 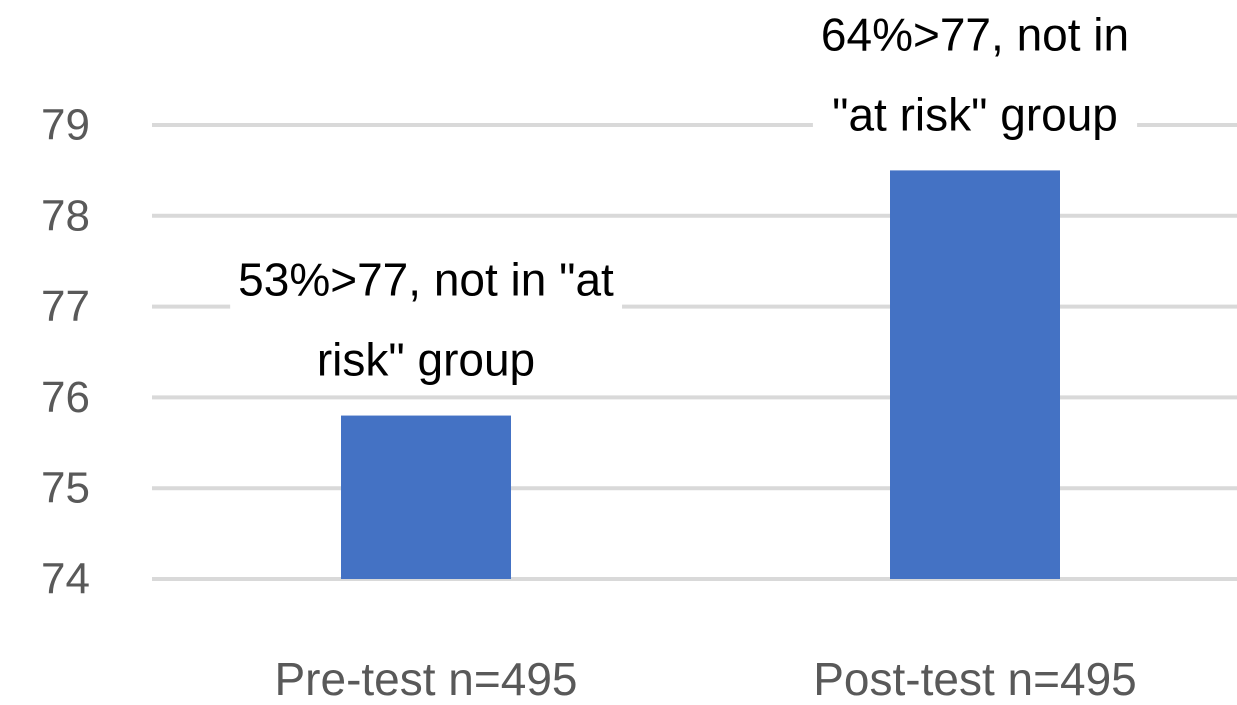 I want to click on annotation-label: 64%>77, not in "at risk" group, so click(x=975, y=74).